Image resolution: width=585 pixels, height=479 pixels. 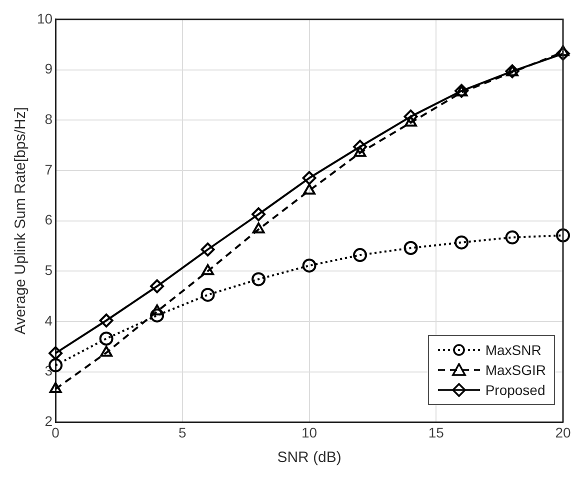 What do you see at coordinates (48, 421) in the screenshot?
I see `y-tick-label: 2` at bounding box center [48, 421].